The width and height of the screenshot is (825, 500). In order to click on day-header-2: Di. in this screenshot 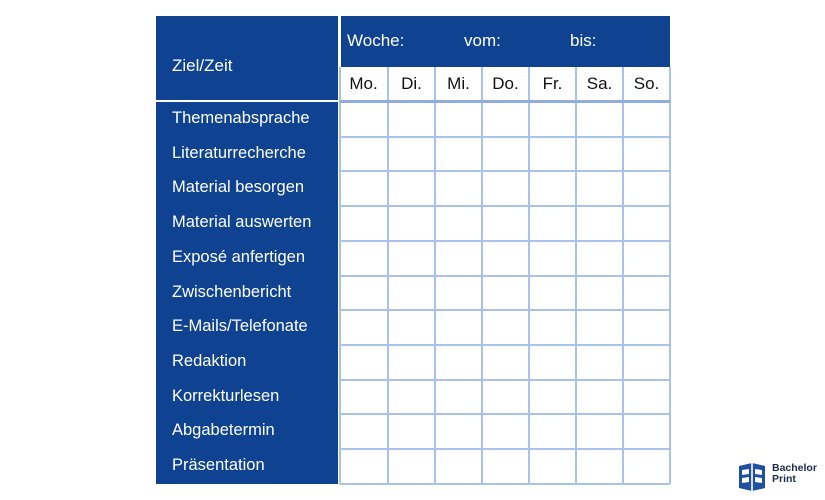, I will do `click(411, 83)`.